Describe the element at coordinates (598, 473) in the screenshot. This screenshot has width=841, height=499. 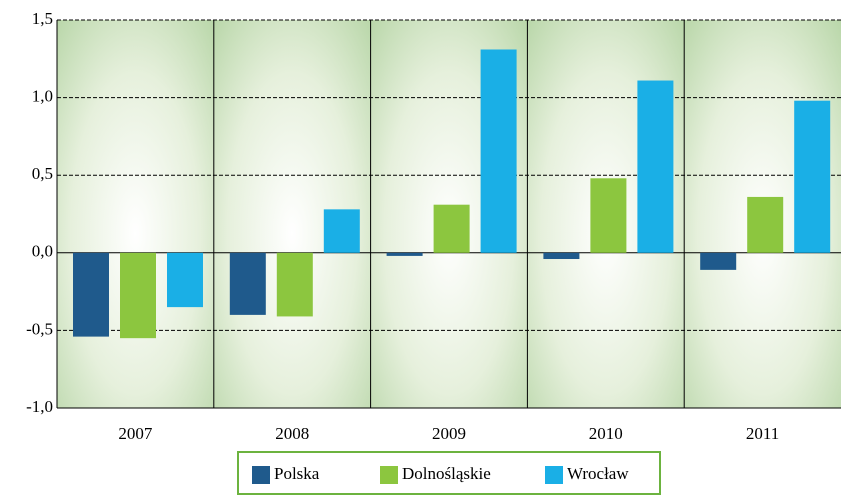
I see `legend-label: Wrocław` at that location.